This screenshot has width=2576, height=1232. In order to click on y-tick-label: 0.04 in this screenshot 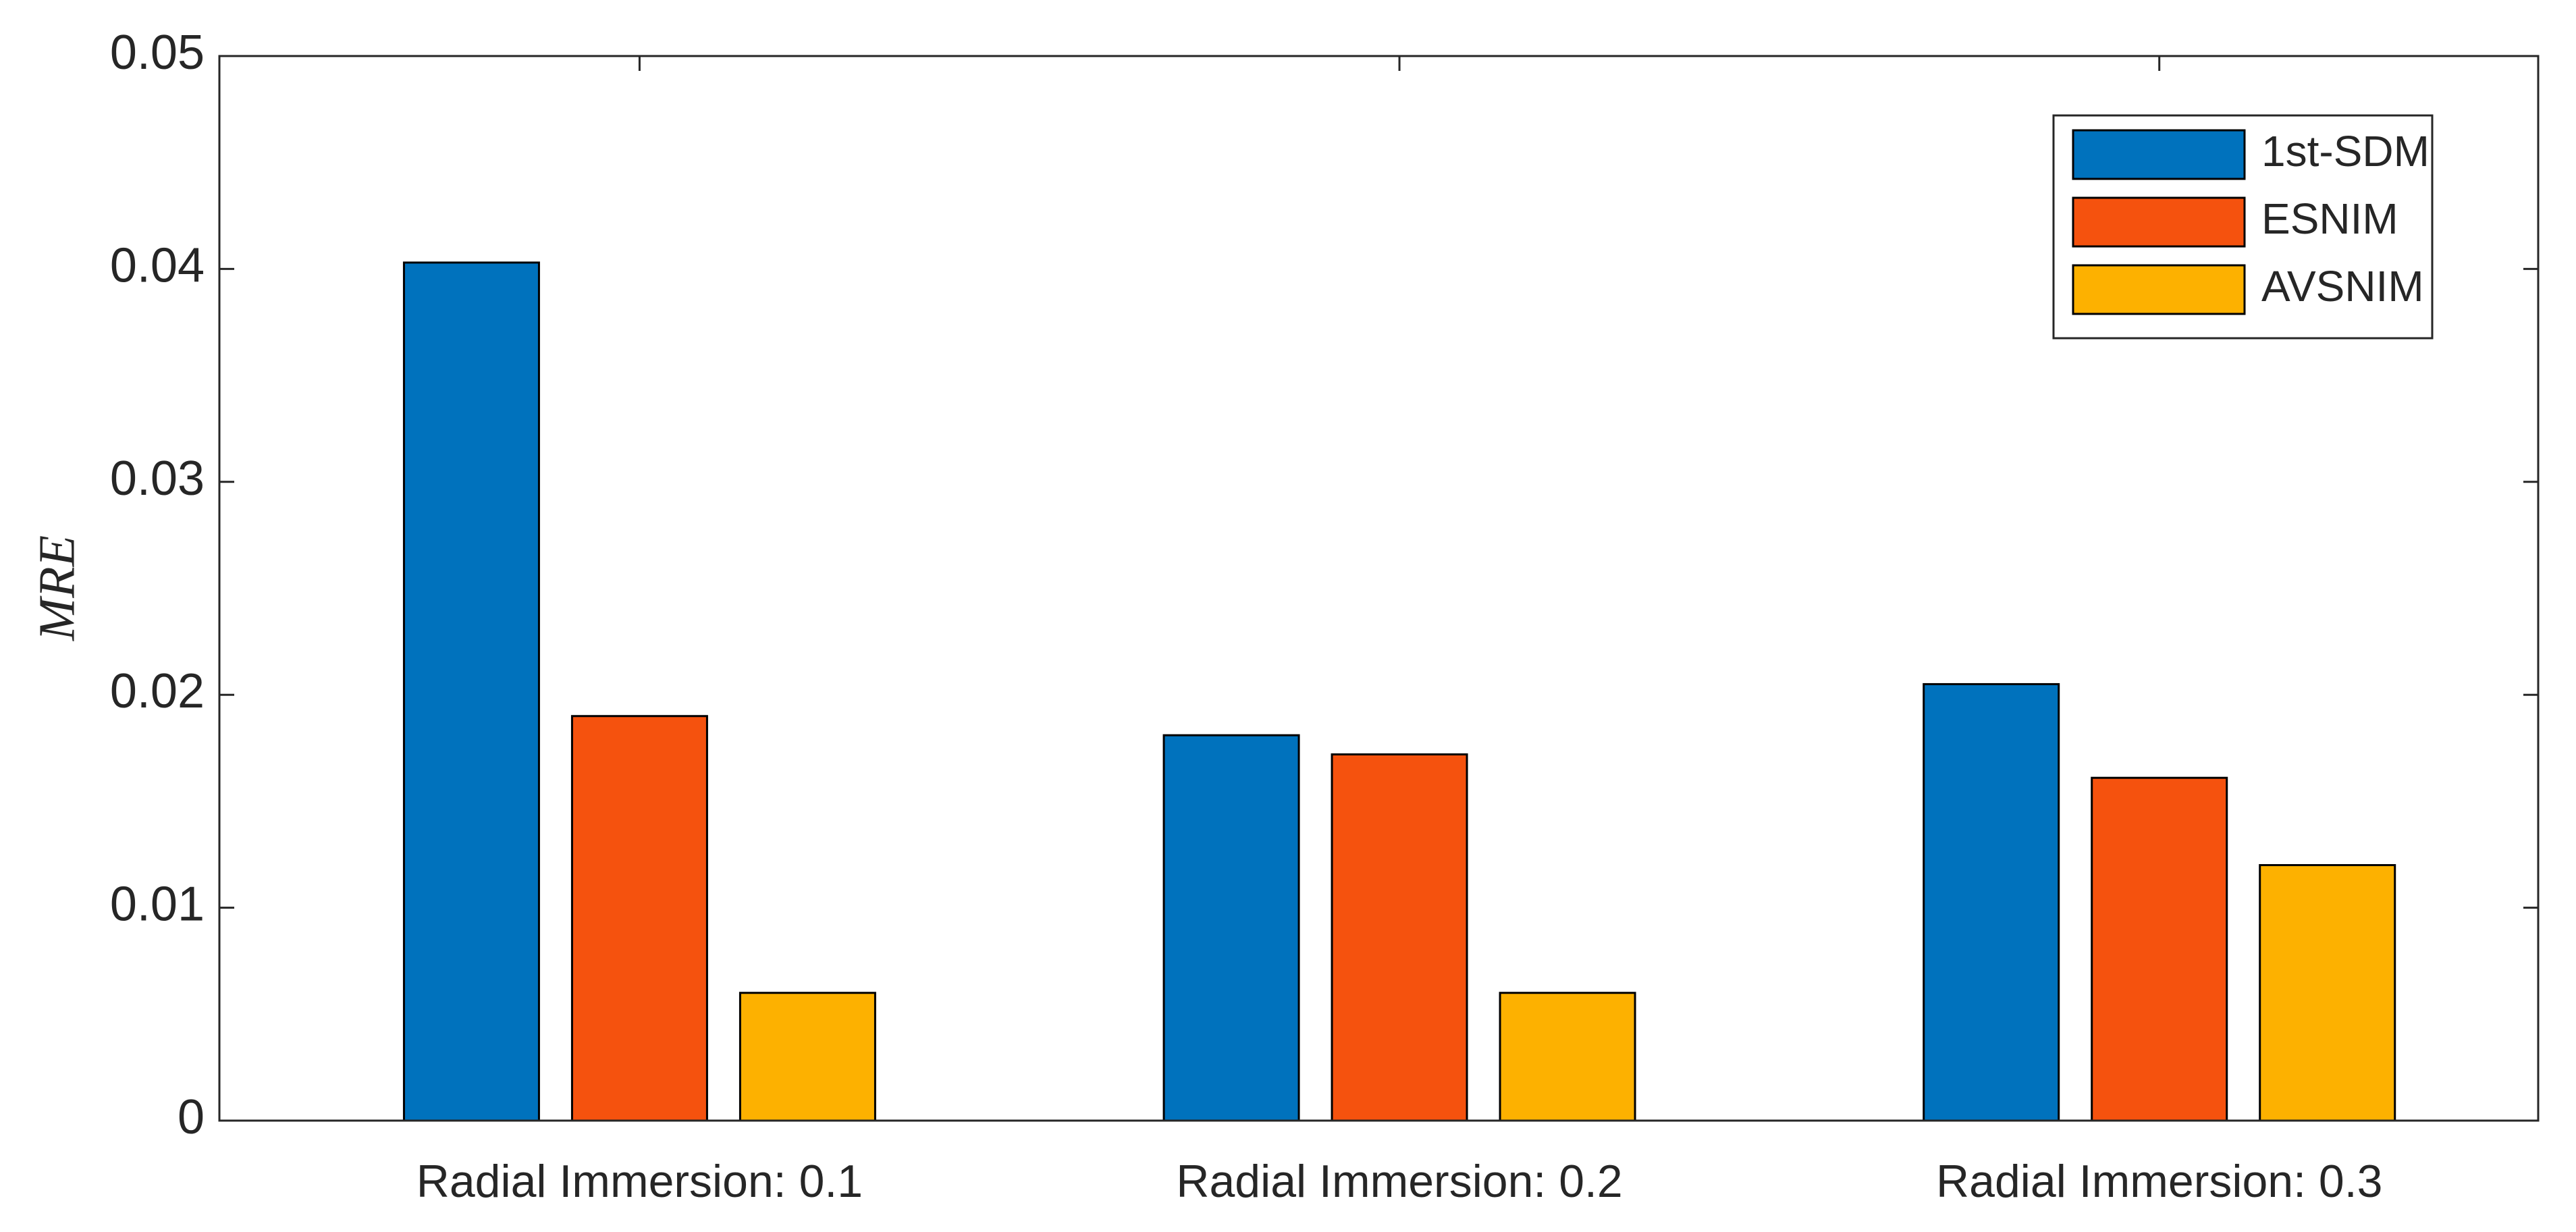, I will do `click(158, 265)`.